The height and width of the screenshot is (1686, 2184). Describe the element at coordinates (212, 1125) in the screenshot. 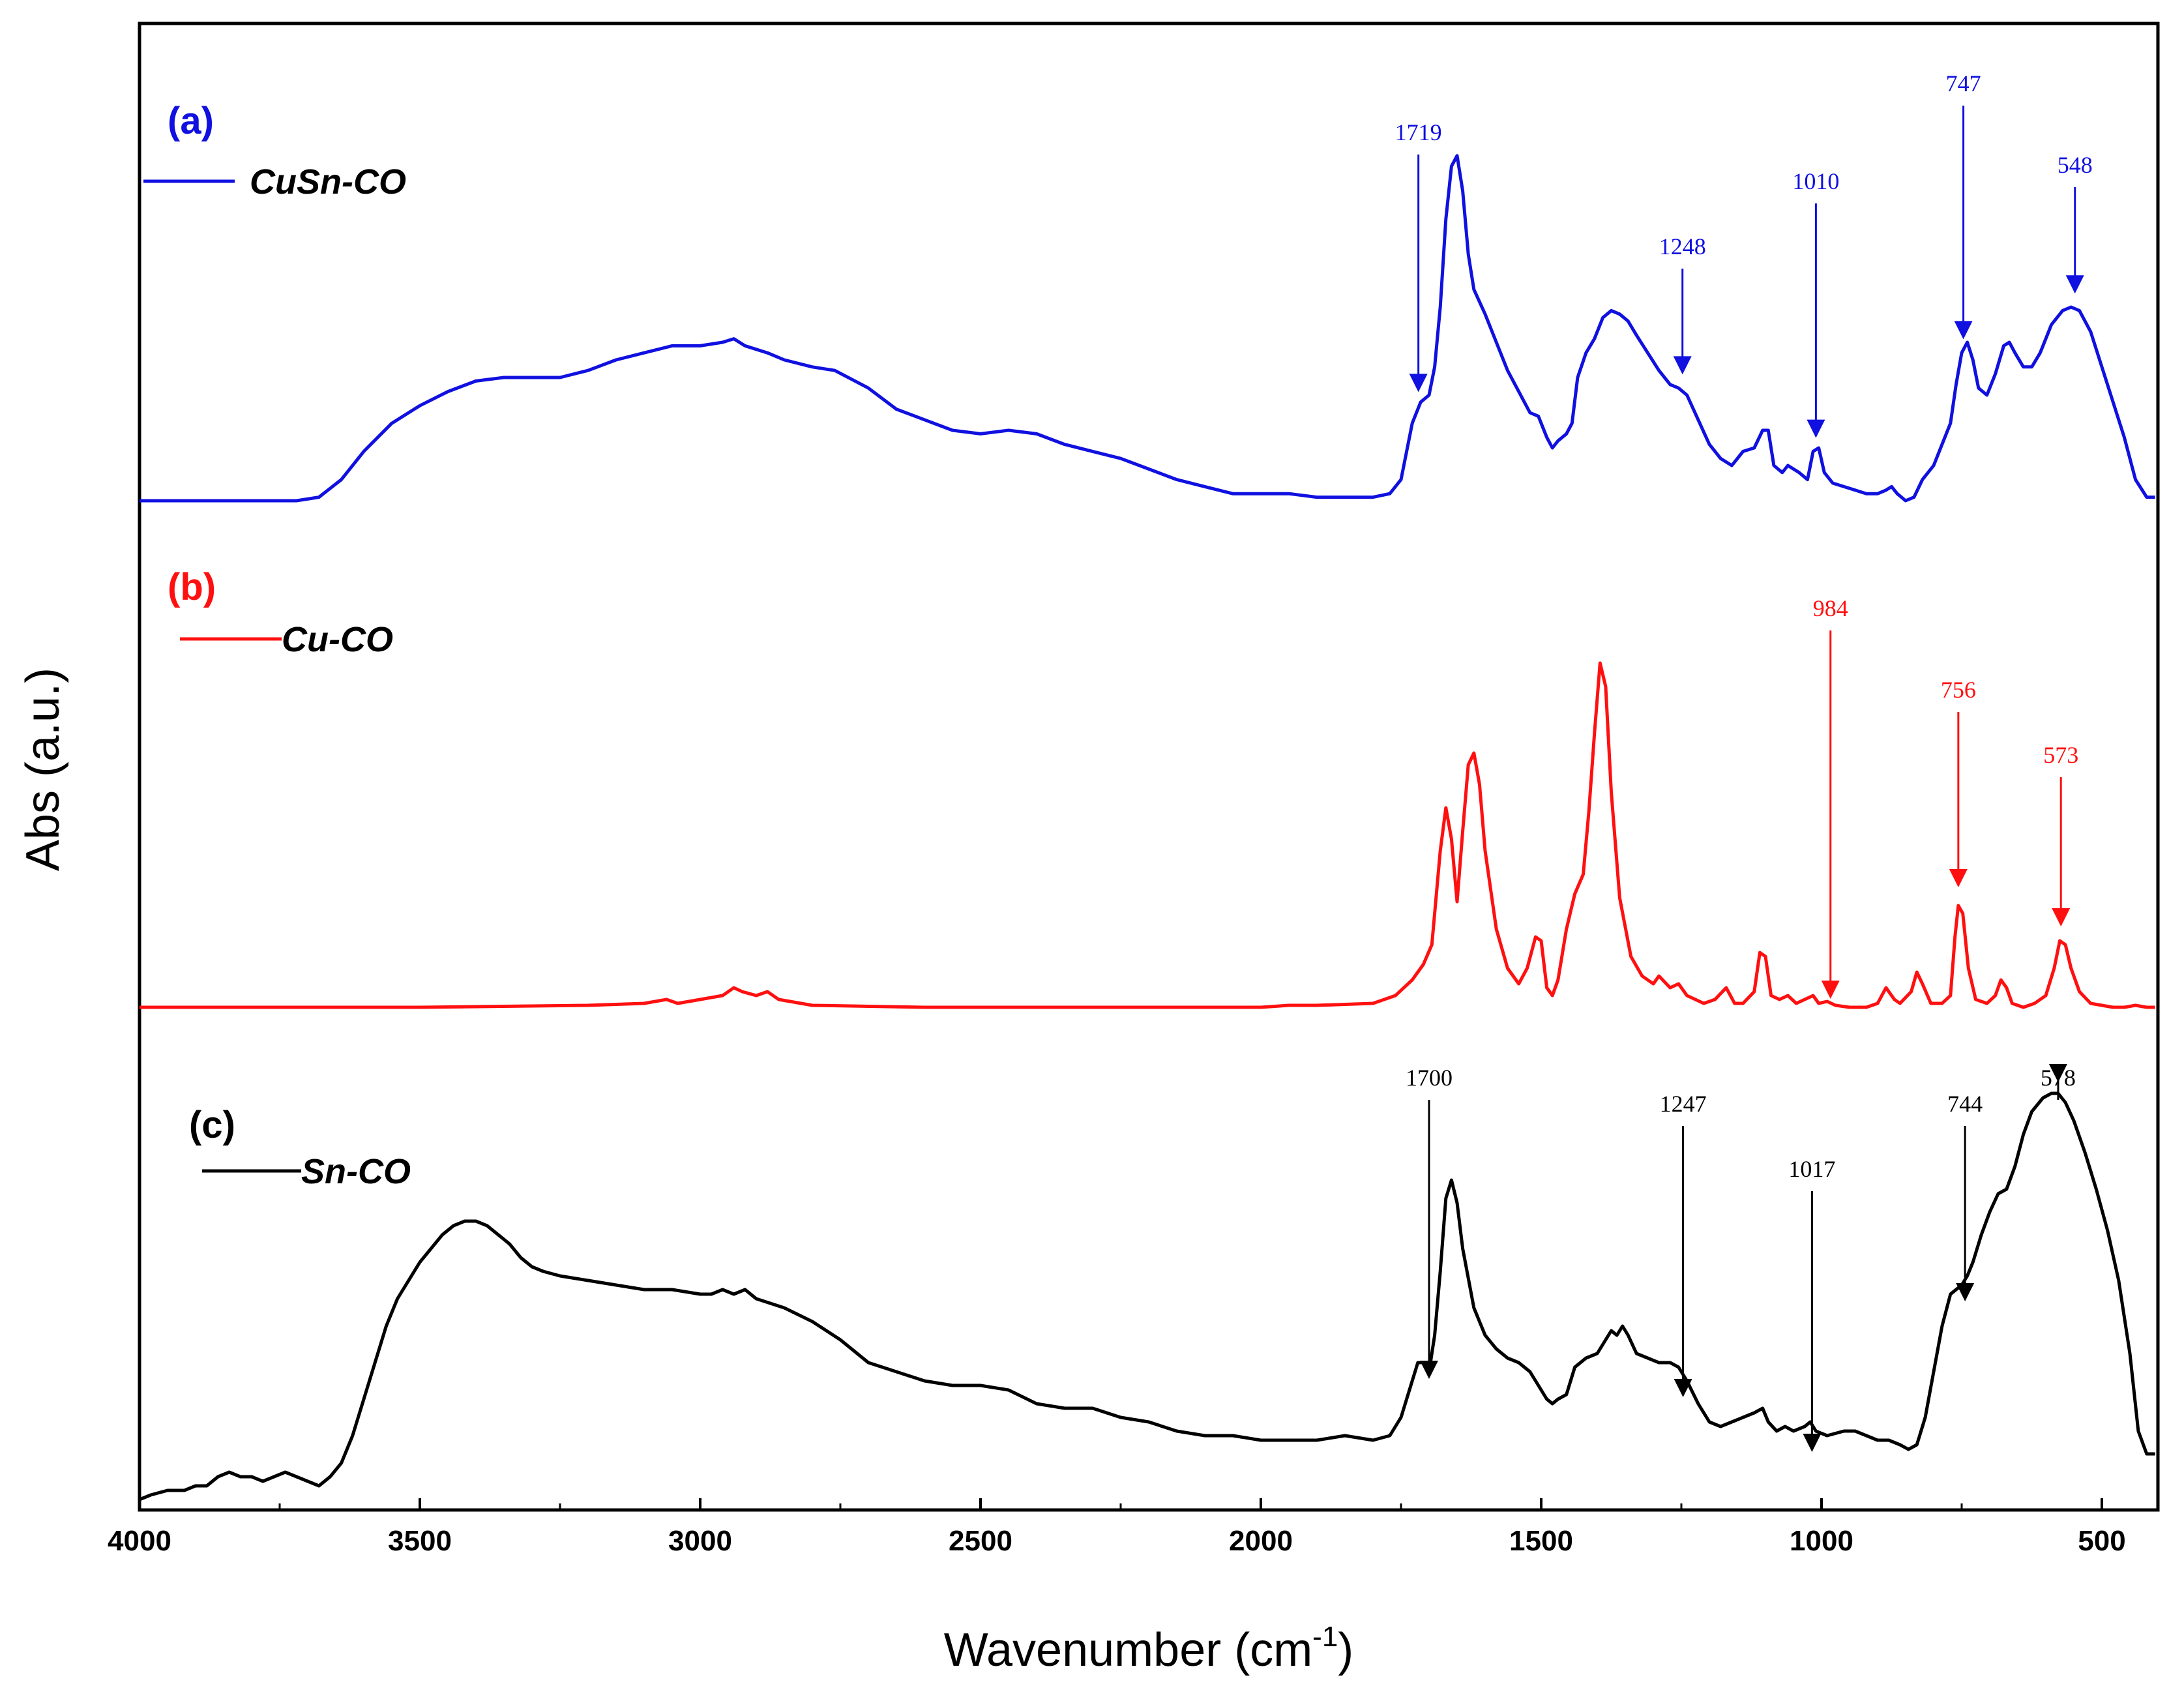

I see `panel-label-c: (c)` at that location.